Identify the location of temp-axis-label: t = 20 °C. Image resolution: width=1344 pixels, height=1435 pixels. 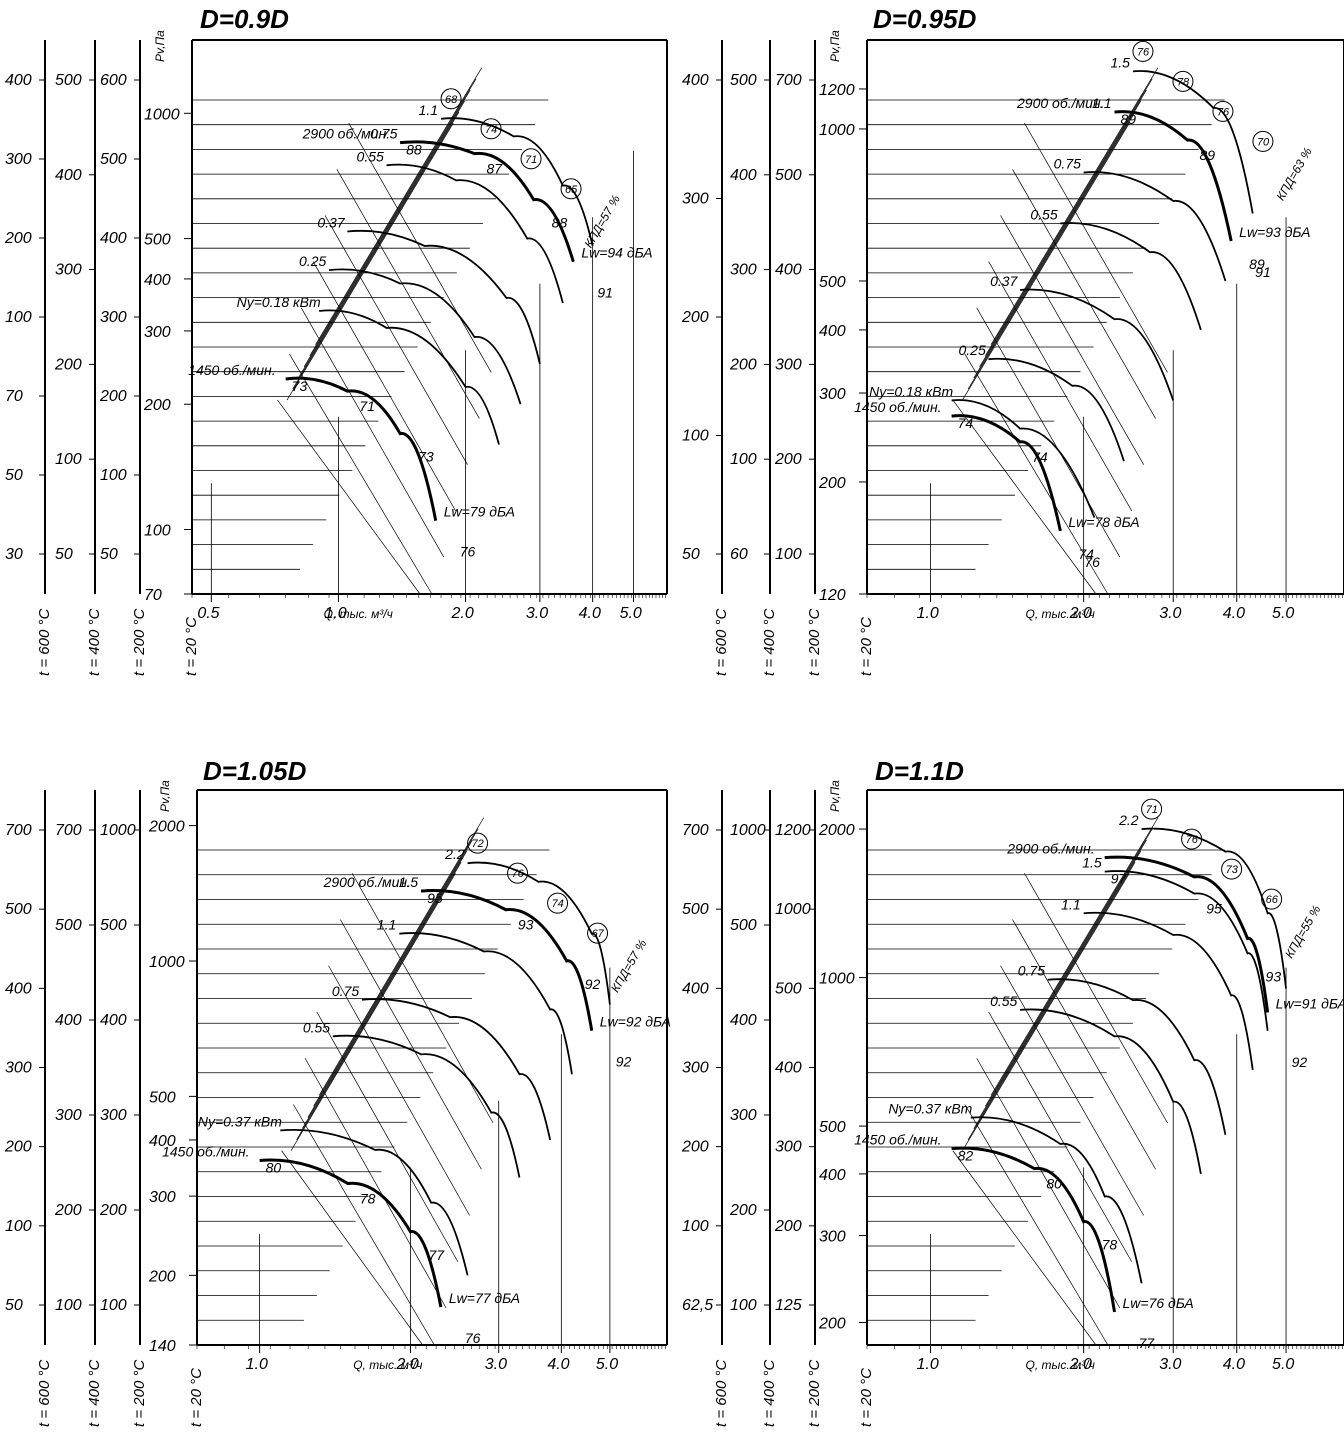
(866, 646).